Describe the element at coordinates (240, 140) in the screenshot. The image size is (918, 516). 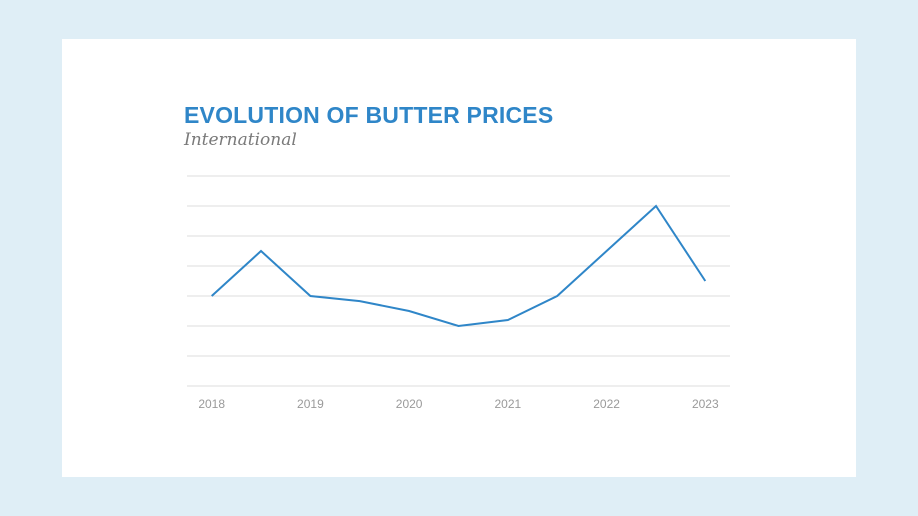
I see `chart-subtitle: International` at that location.